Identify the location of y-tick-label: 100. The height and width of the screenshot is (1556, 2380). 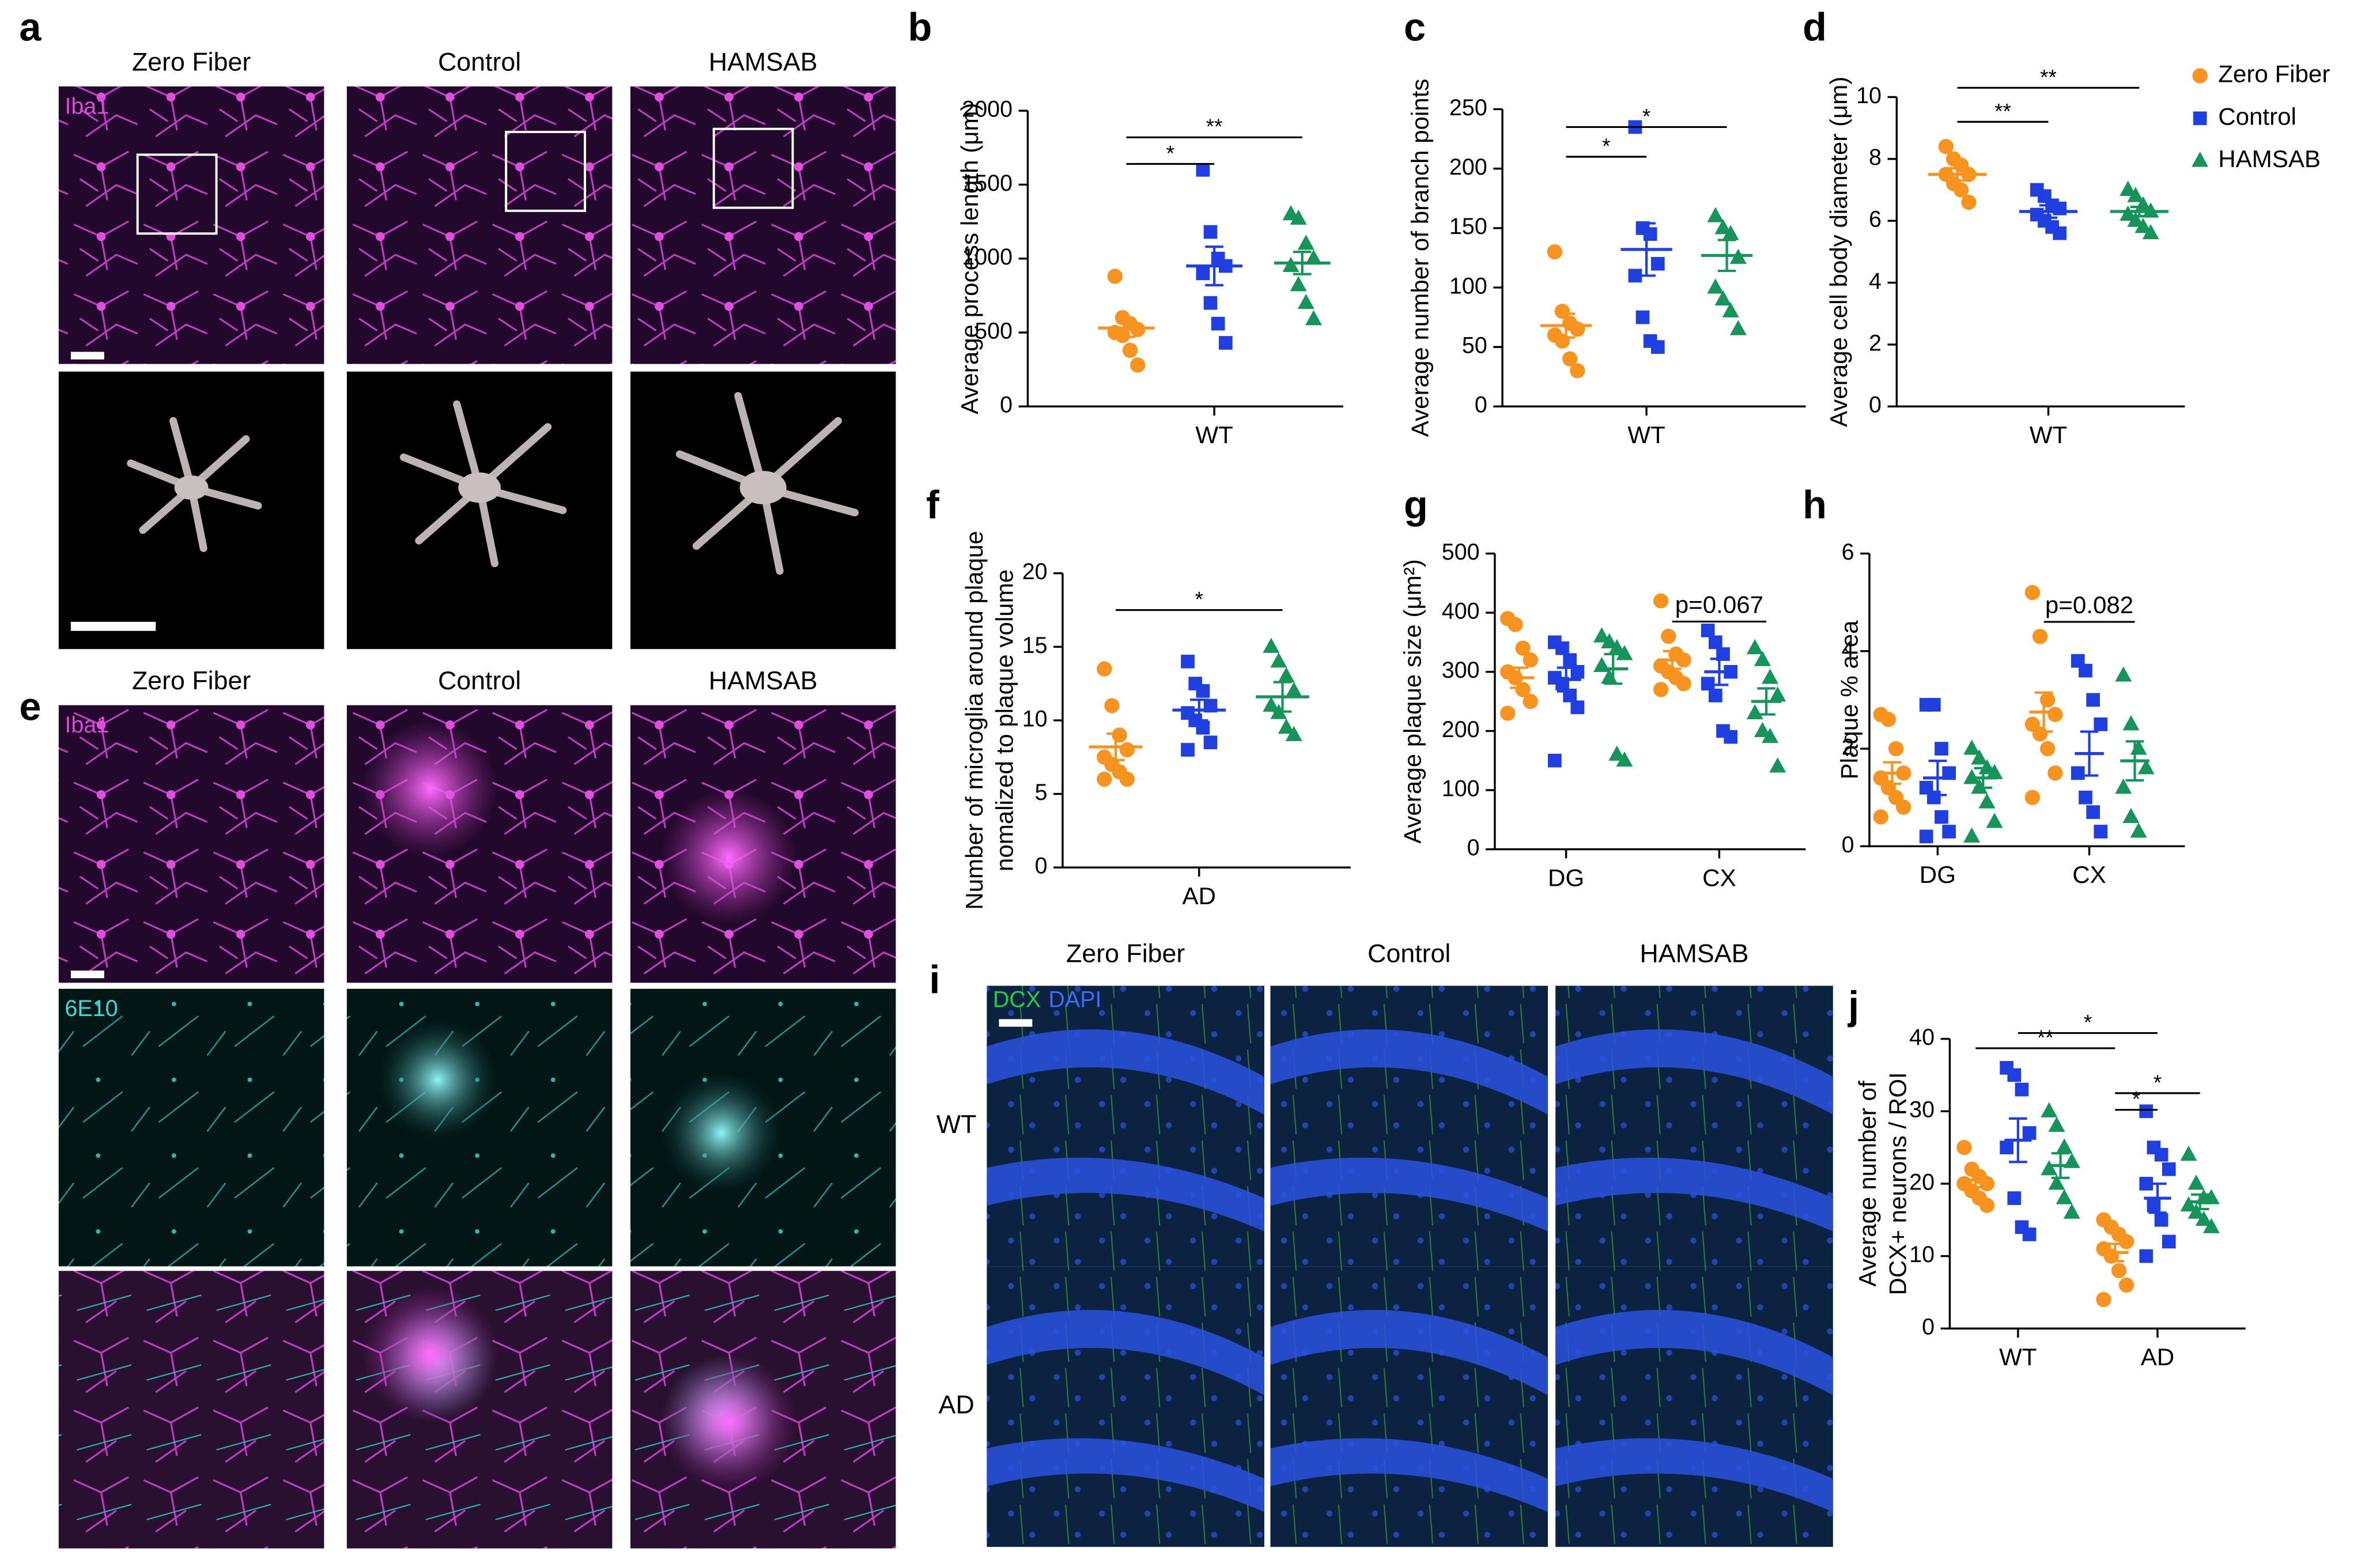
(1468, 286).